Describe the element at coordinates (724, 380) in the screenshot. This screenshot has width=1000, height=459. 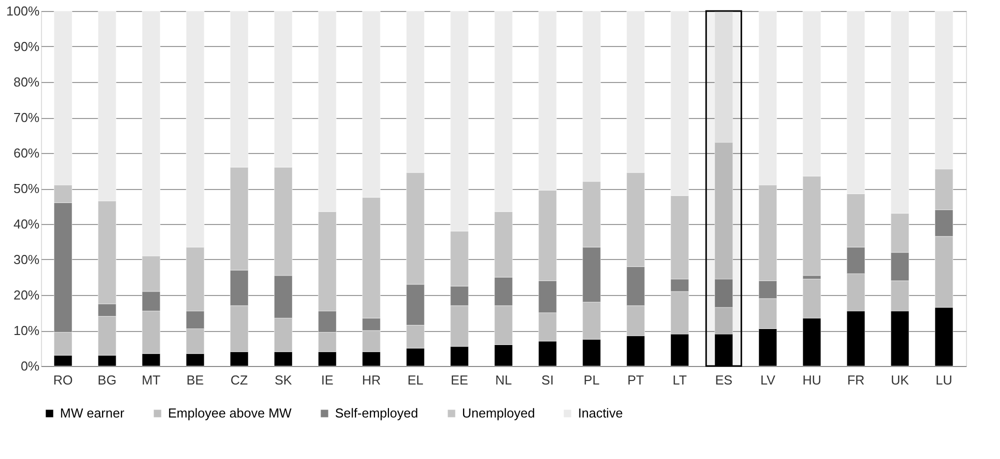
I see `x-tick-label: ES` at that location.